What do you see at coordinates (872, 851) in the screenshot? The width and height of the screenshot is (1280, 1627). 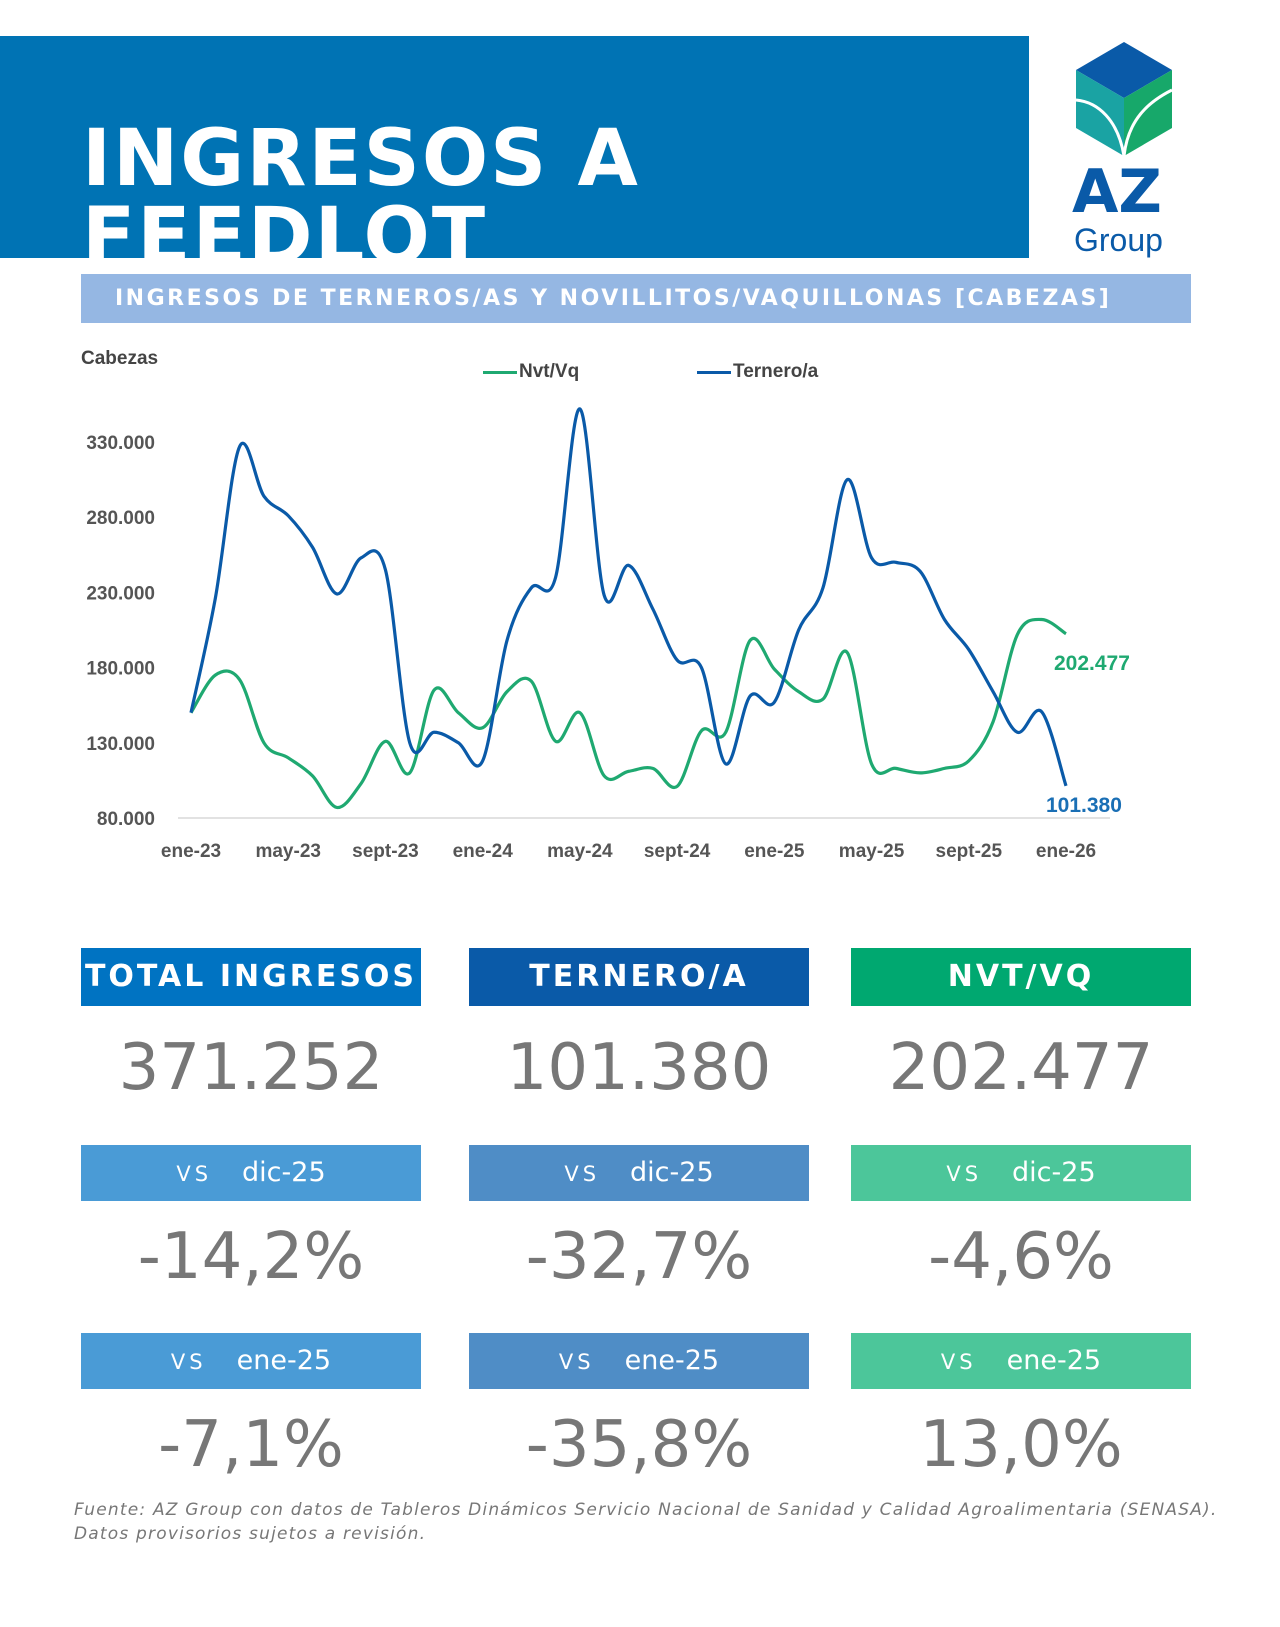 I see `x-tick-label: may-25` at bounding box center [872, 851].